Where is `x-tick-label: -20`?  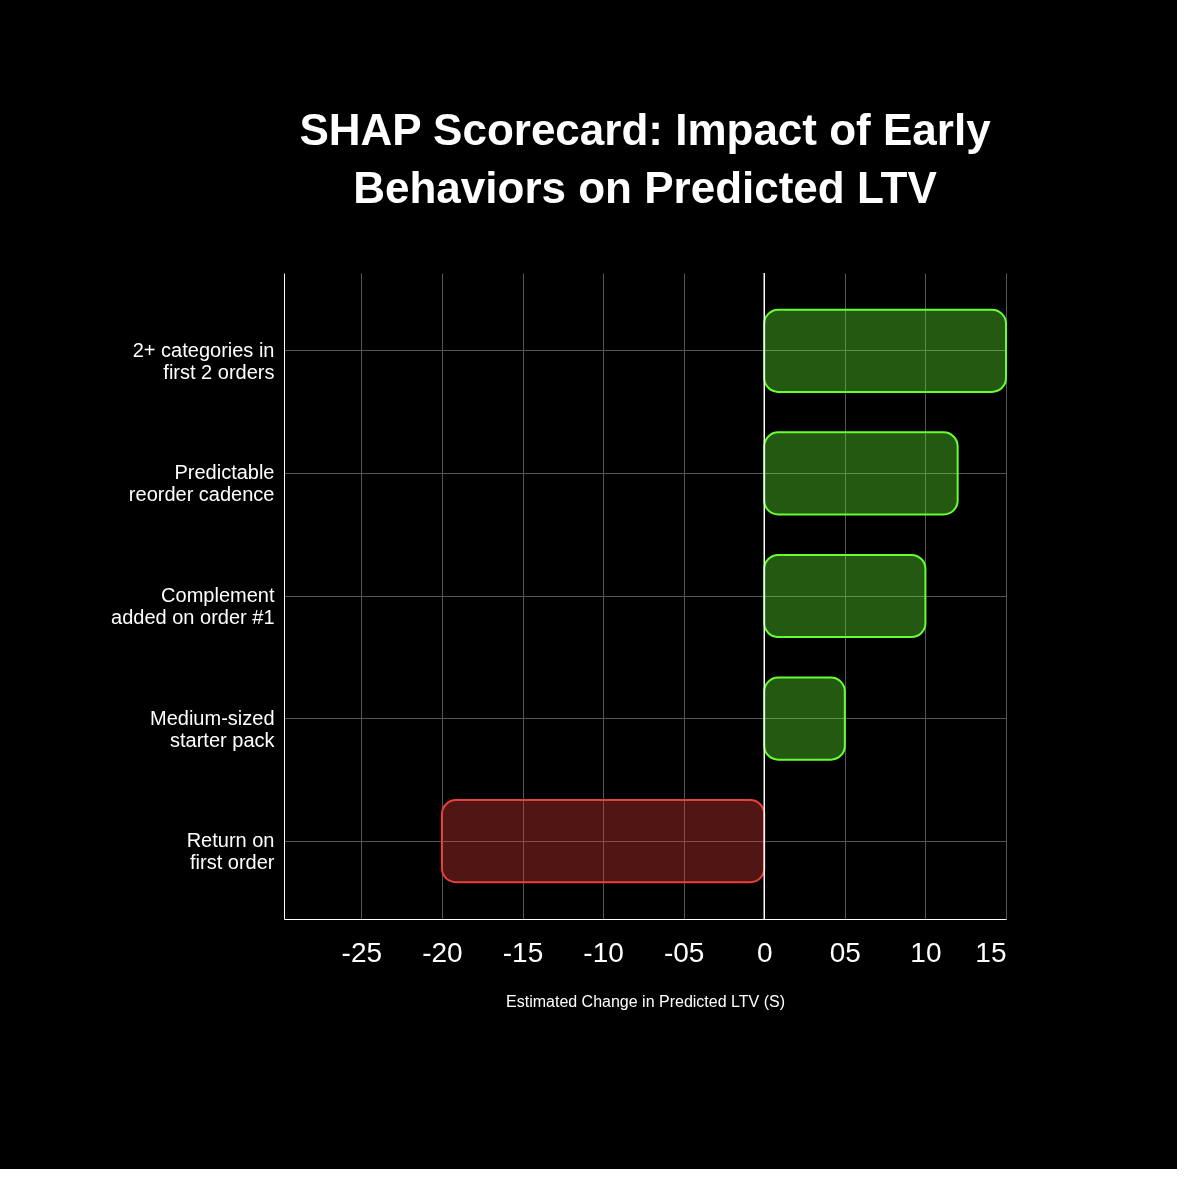 x-tick-label: -20 is located at coordinates (442, 952).